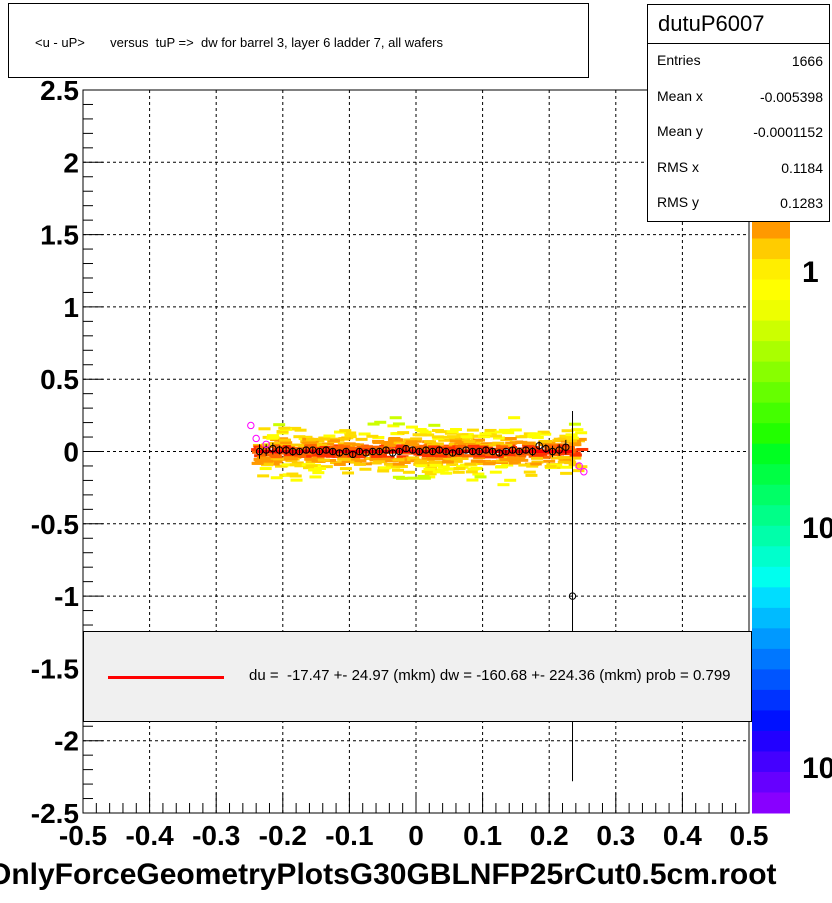 The height and width of the screenshot is (903, 832). I want to click on stats-value: -0.005398, so click(791, 96).